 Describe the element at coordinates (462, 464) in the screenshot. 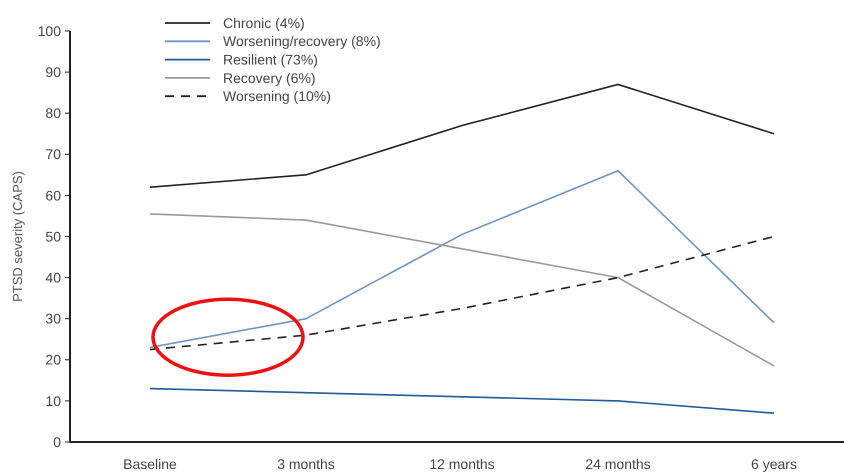

I see `x-tick-label: 12 months` at that location.